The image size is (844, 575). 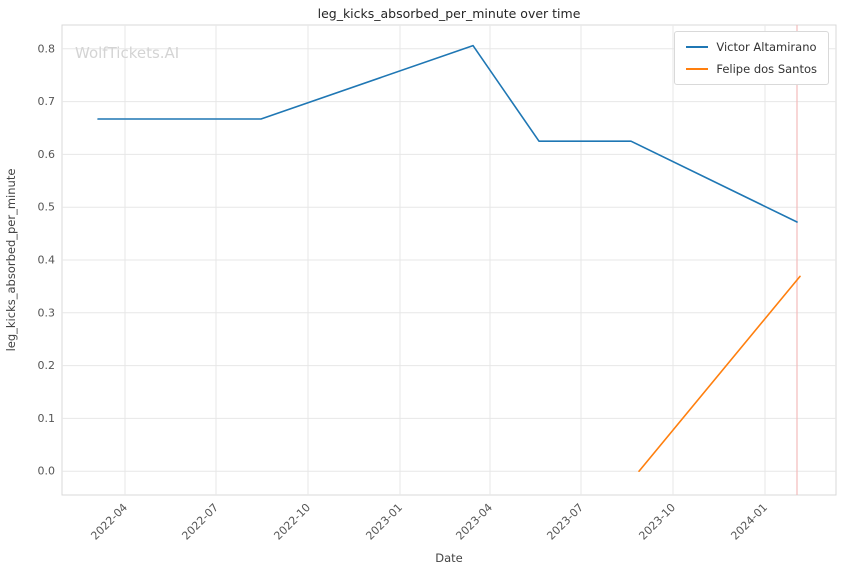 What do you see at coordinates (697, 69) in the screenshot?
I see `legend-line-swatch-felipe-dos-santos` at bounding box center [697, 69].